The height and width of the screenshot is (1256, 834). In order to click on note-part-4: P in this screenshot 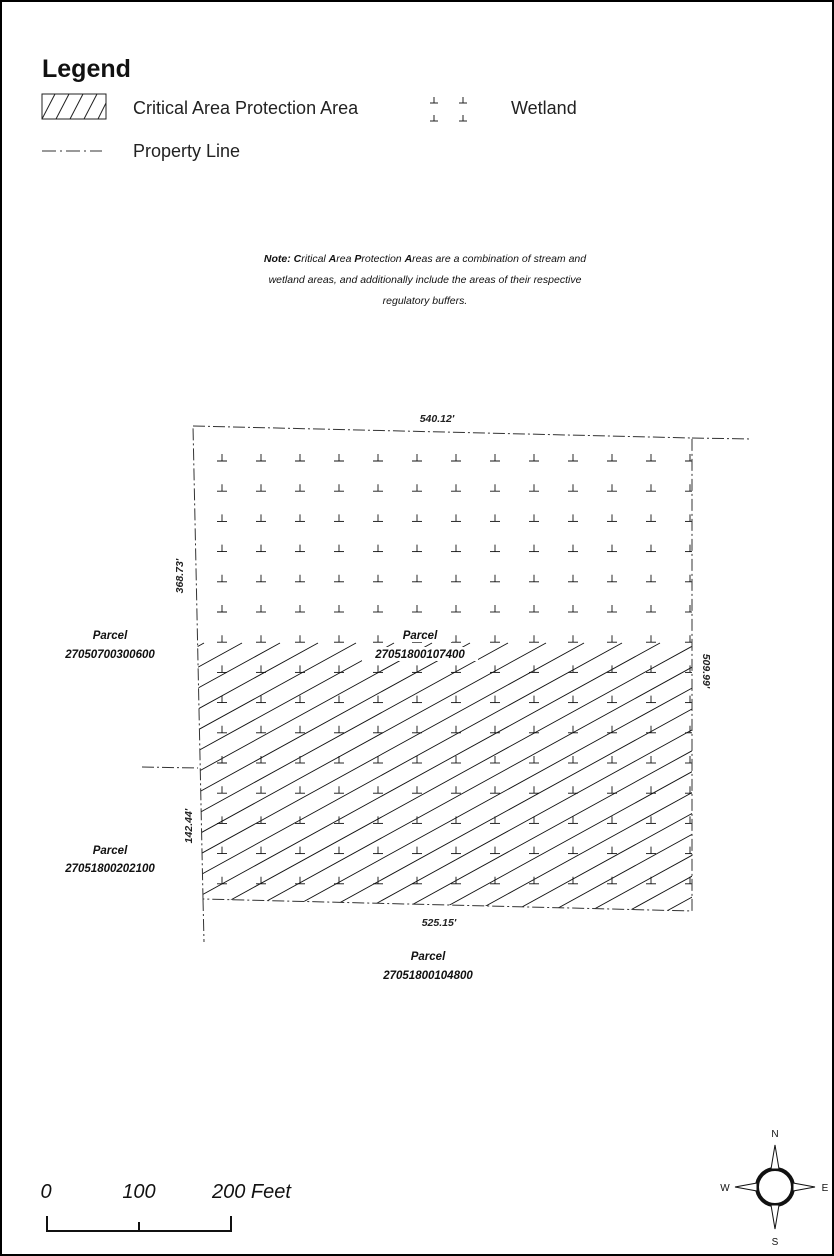, I will do `click(358, 259)`.